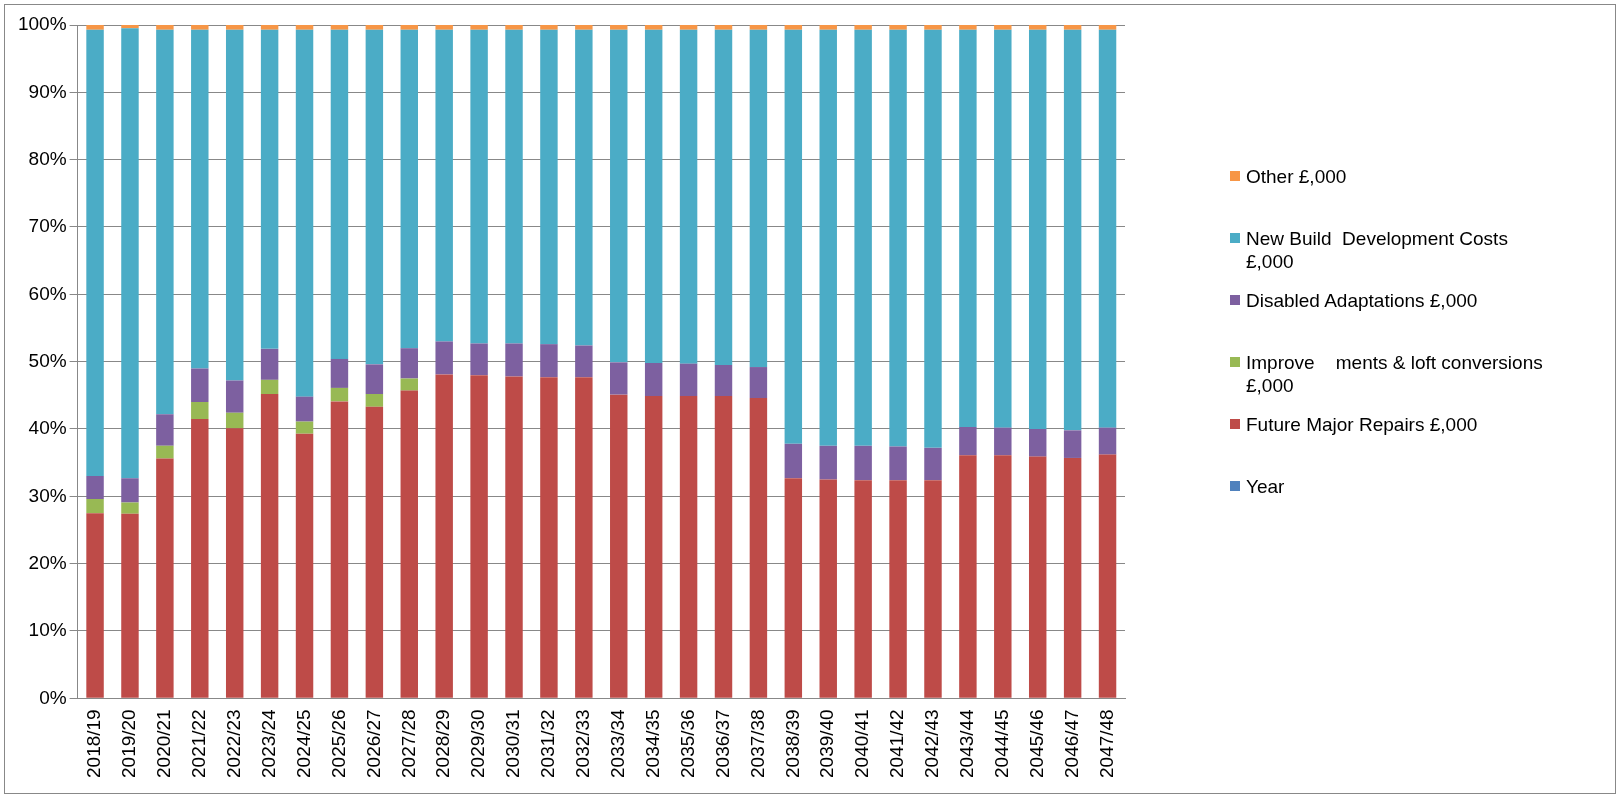  What do you see at coordinates (827, 744) in the screenshot?
I see `x-tick-label: 2039/40` at bounding box center [827, 744].